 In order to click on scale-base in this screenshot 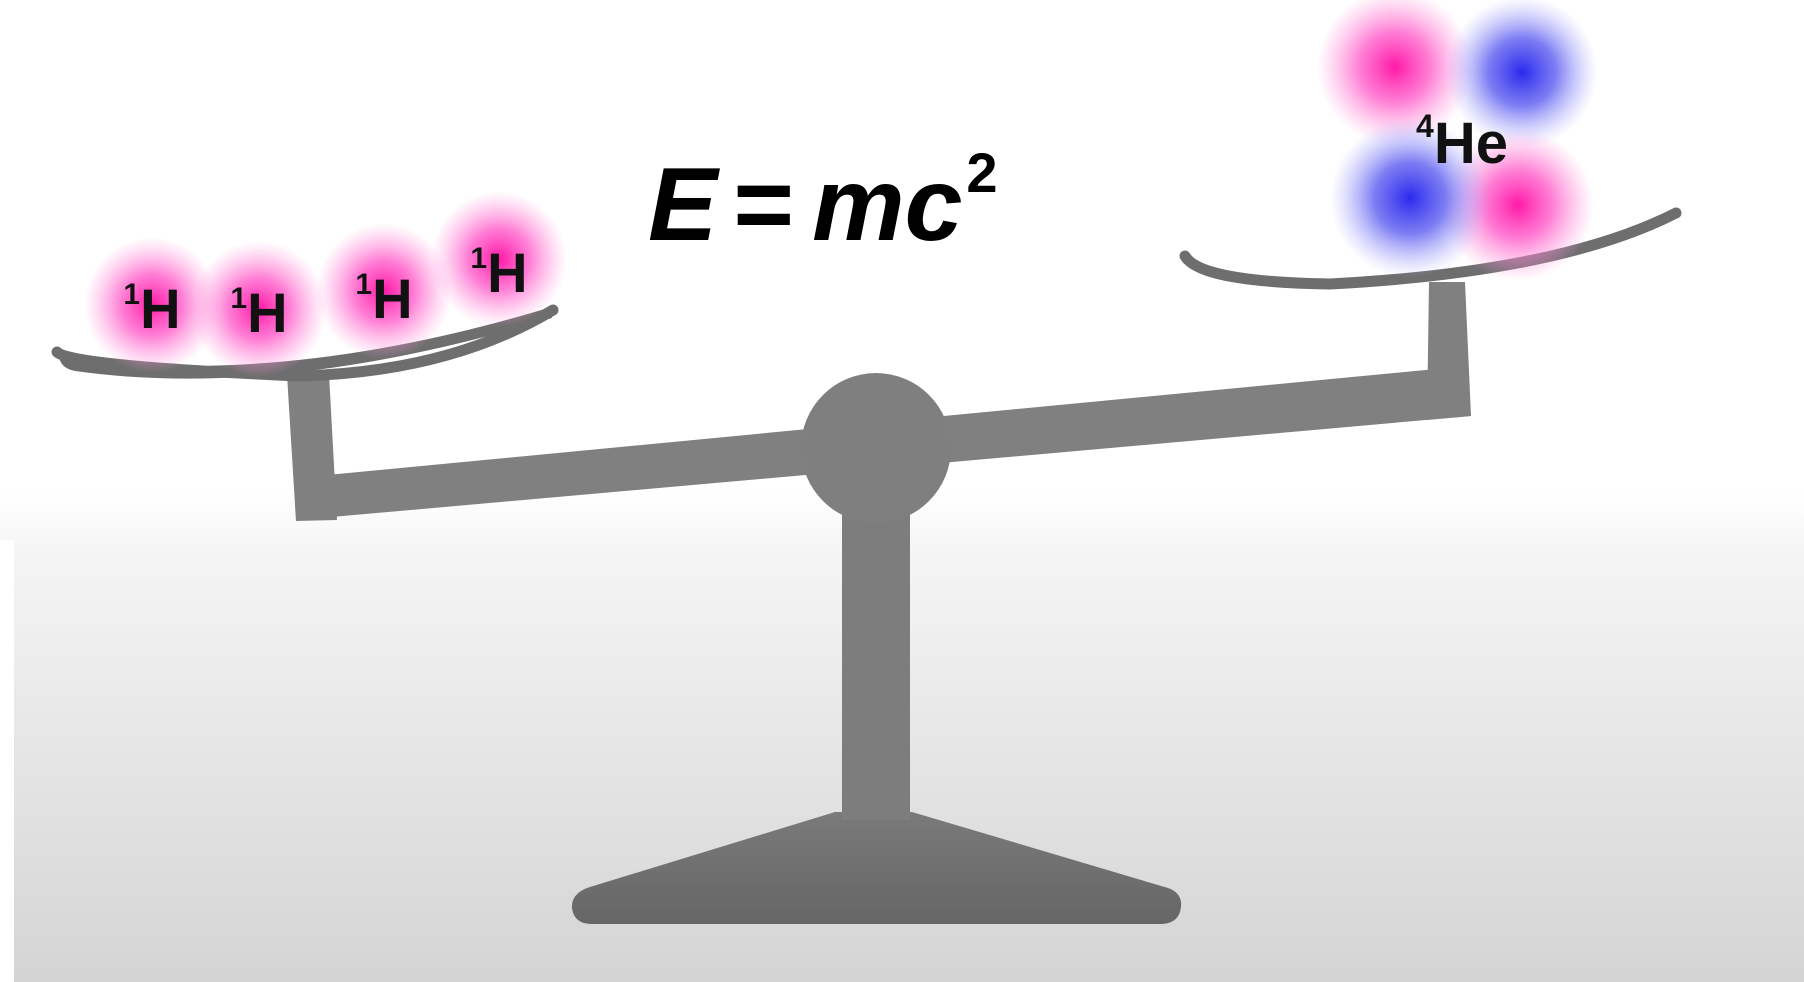, I will do `click(876, 868)`.